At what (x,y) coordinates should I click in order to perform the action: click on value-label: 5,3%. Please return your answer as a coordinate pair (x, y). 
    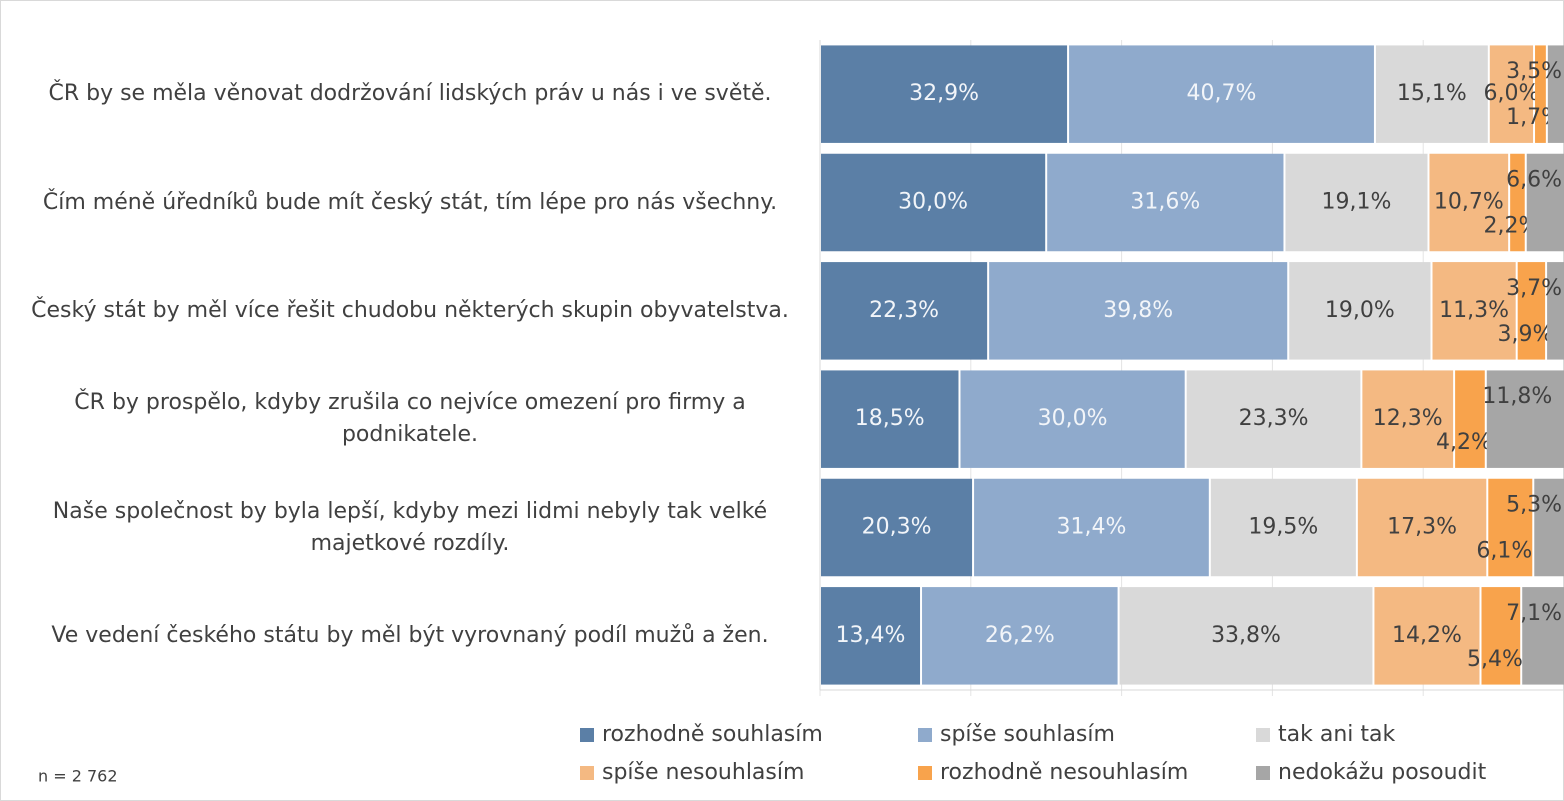
    Looking at the image, I should click on (1534, 505).